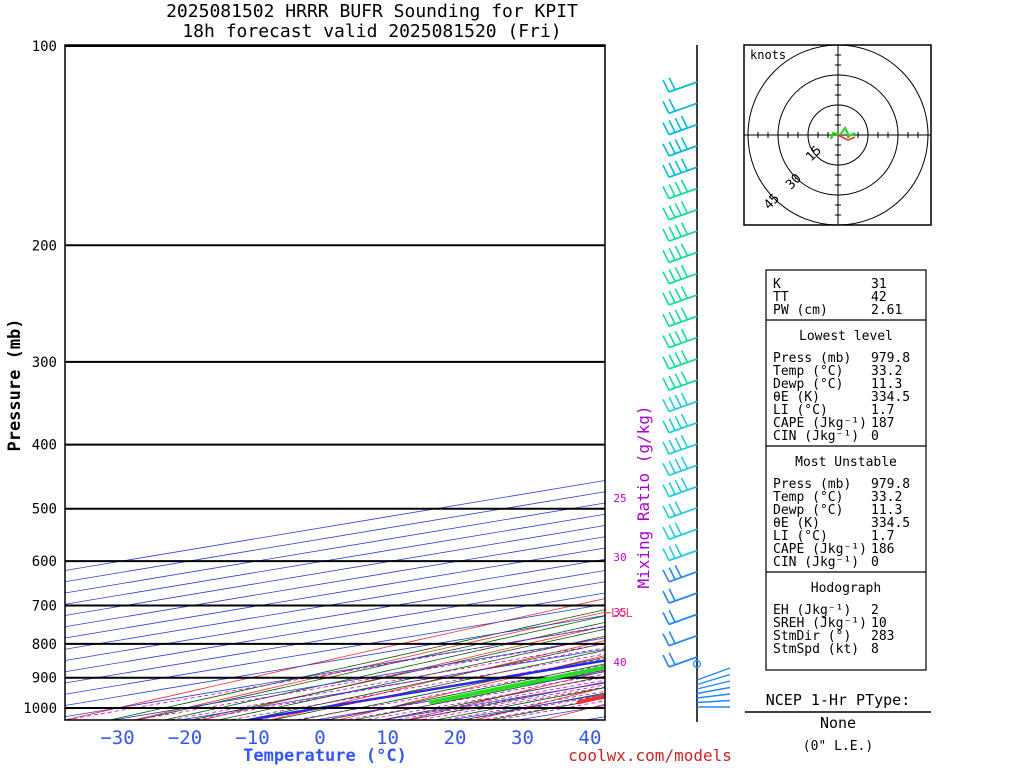  What do you see at coordinates (781, 297) in the screenshot?
I see `index-label: TT` at bounding box center [781, 297].